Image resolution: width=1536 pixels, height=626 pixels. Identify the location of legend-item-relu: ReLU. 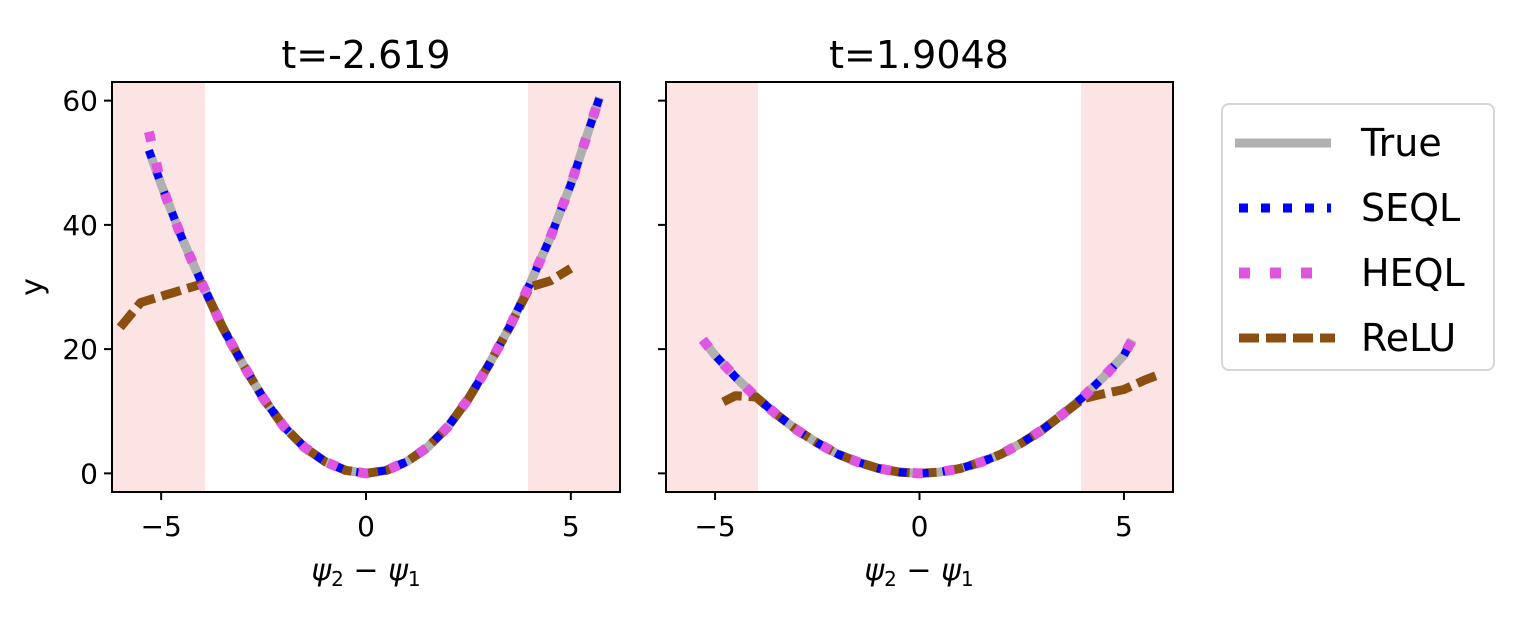
(1358, 338).